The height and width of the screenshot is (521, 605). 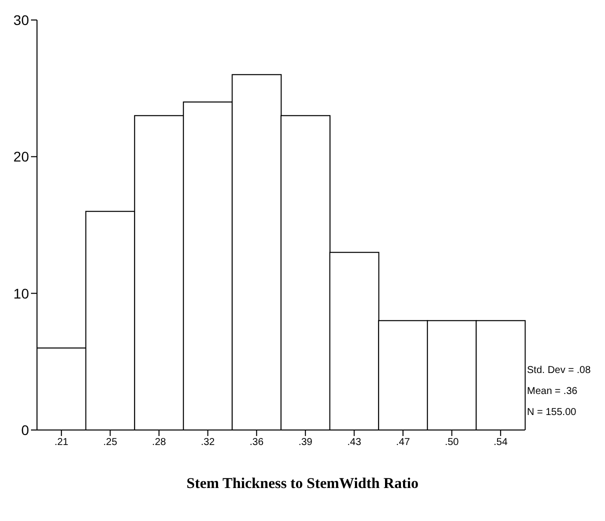 What do you see at coordinates (559, 371) in the screenshot?
I see `text: Std. Dev = .08` at bounding box center [559, 371].